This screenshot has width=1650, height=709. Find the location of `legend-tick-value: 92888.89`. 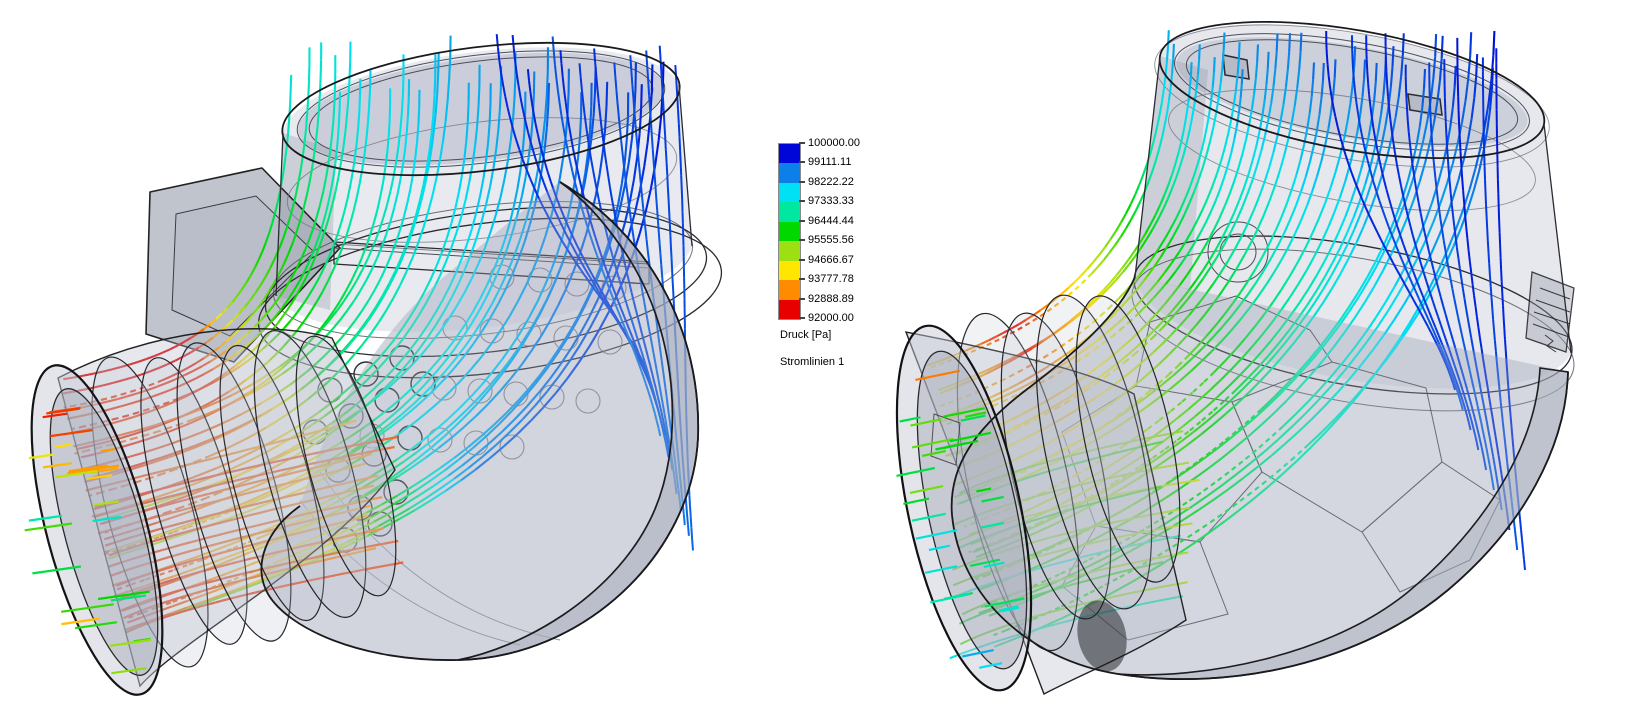

legend-tick-value: 92888.89 is located at coordinates (831, 298).